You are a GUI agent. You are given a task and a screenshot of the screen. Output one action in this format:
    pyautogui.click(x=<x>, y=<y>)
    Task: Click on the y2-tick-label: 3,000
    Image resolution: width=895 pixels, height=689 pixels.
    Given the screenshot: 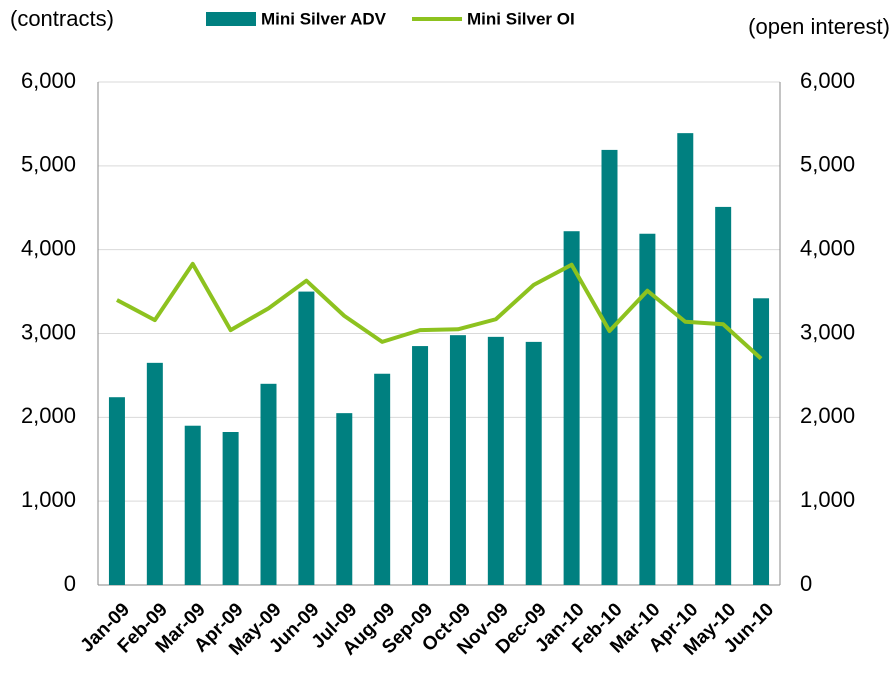 What is the action you would take?
    pyautogui.click(x=827, y=331)
    